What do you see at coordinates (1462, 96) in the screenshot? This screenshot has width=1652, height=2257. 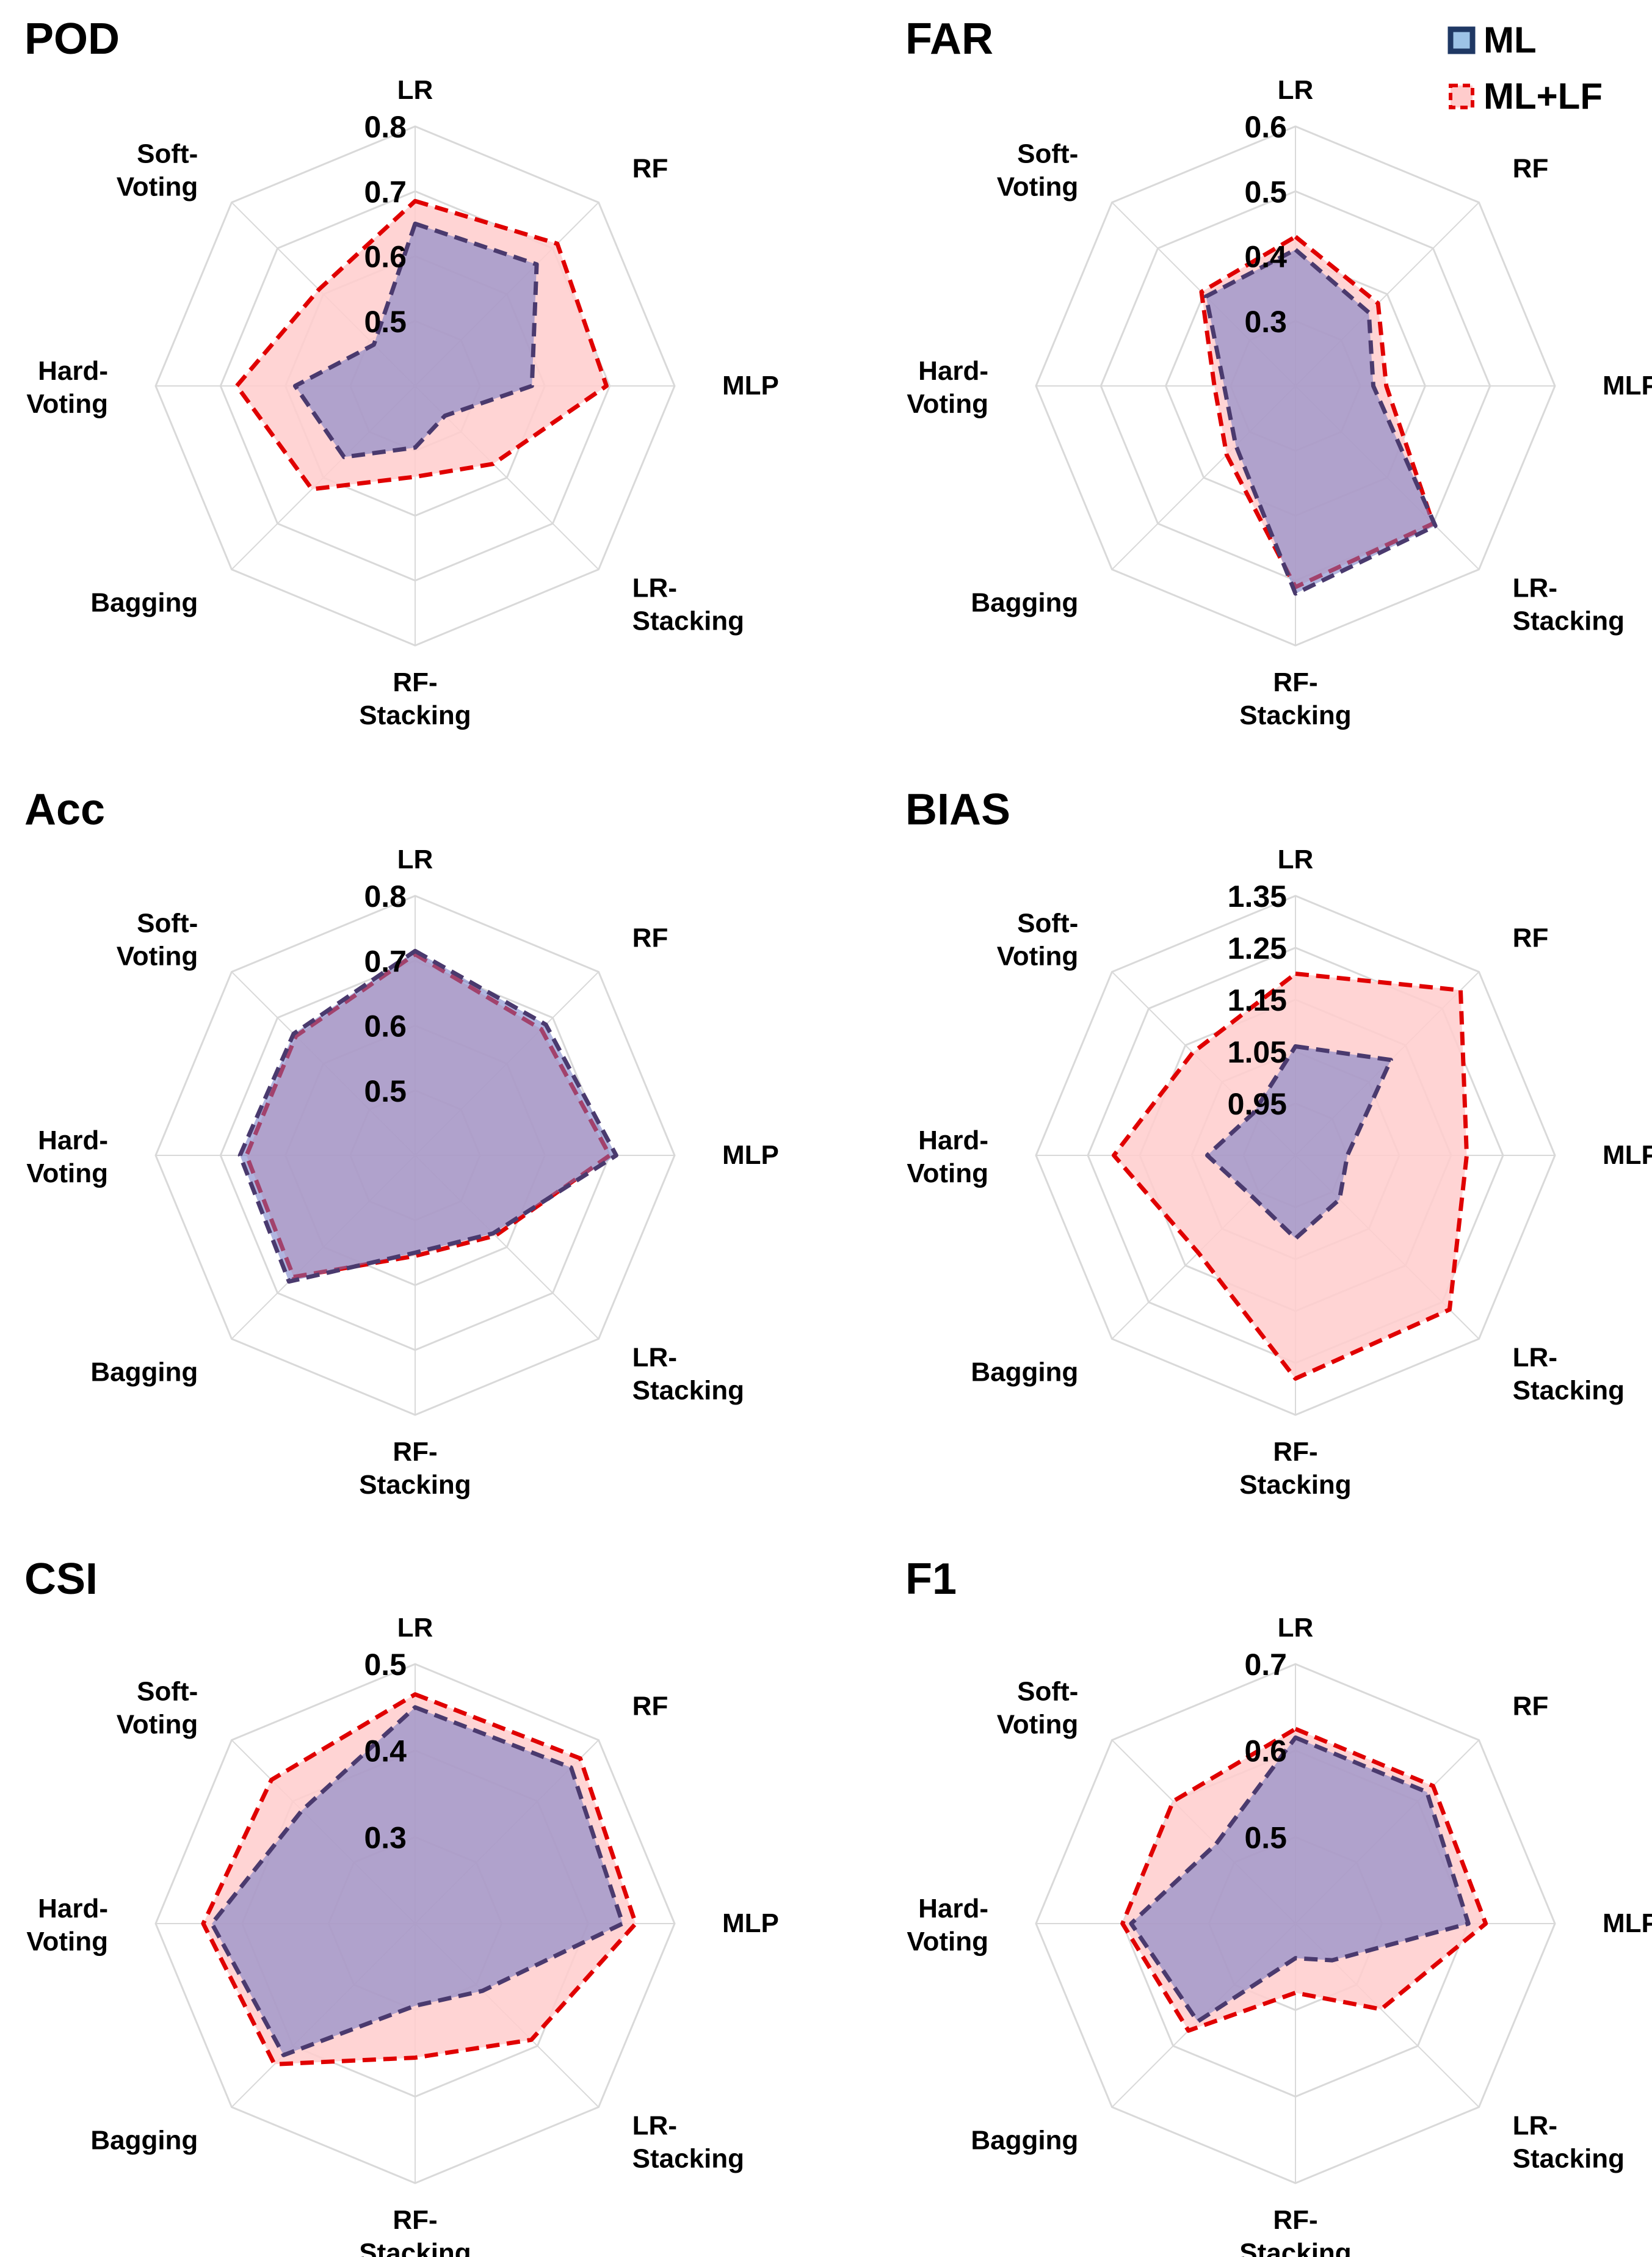 I see `legend-swatch-mllf` at bounding box center [1462, 96].